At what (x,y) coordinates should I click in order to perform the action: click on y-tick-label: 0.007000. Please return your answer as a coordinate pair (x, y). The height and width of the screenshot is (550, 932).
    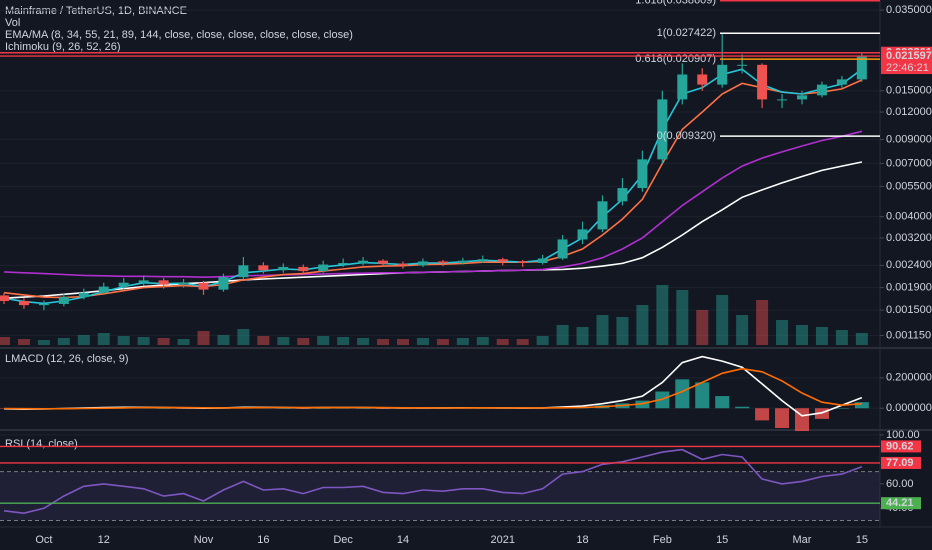
    Looking at the image, I should click on (909, 163).